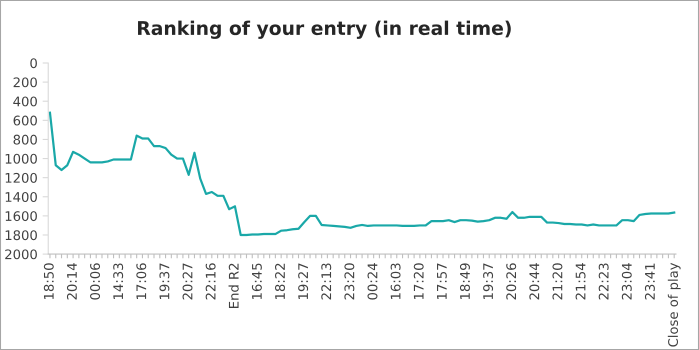  Describe the element at coordinates (118, 281) in the screenshot. I see `x-tick-label: 14:33` at that location.